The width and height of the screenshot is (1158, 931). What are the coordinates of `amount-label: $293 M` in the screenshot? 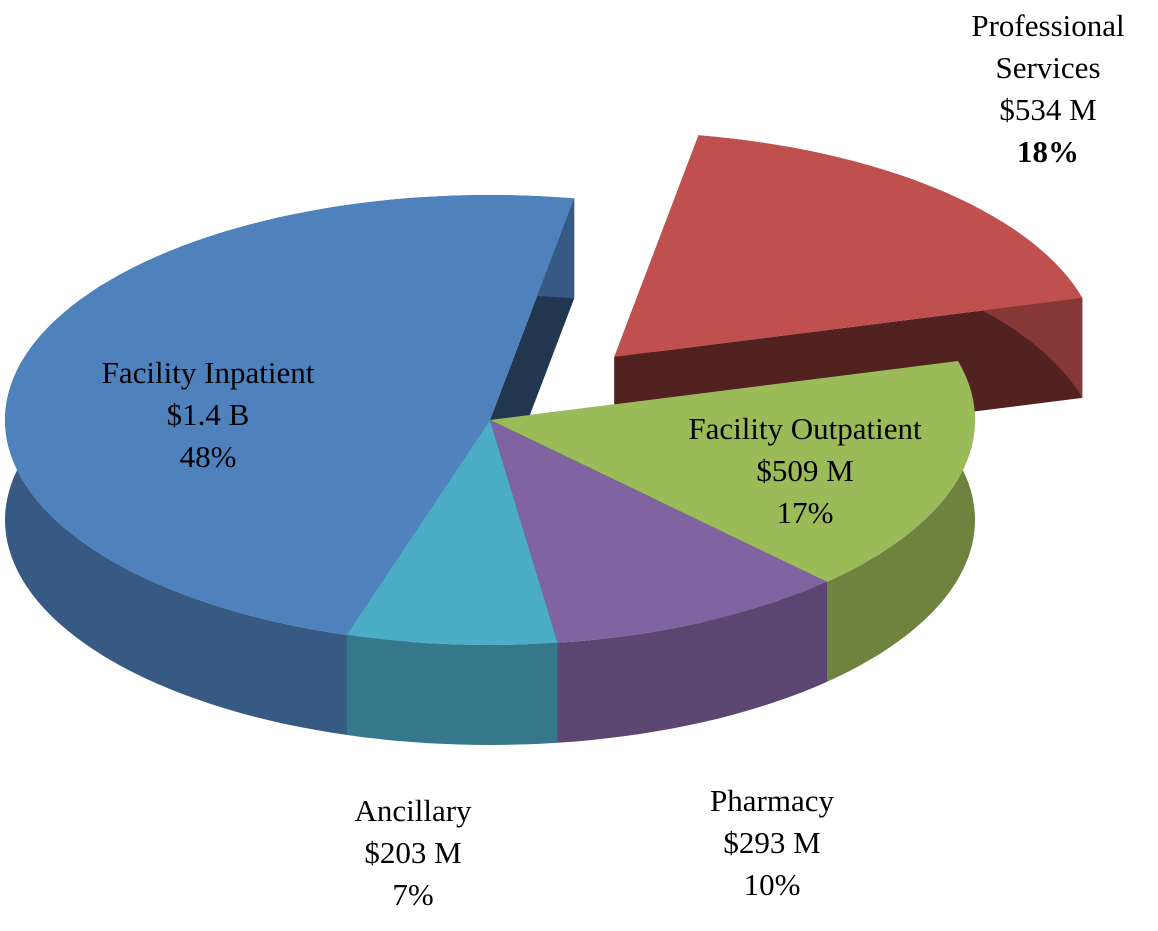 It's located at (772, 842).